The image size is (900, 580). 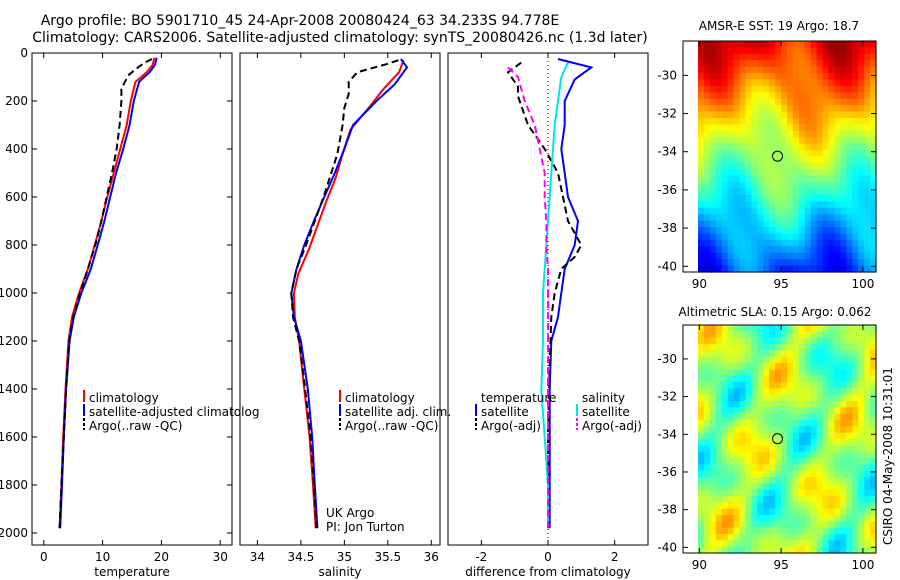 What do you see at coordinates (888, 456) in the screenshot?
I see `side-timestamp-label: CSIRO 04-May-2008 10:31:01` at bounding box center [888, 456].